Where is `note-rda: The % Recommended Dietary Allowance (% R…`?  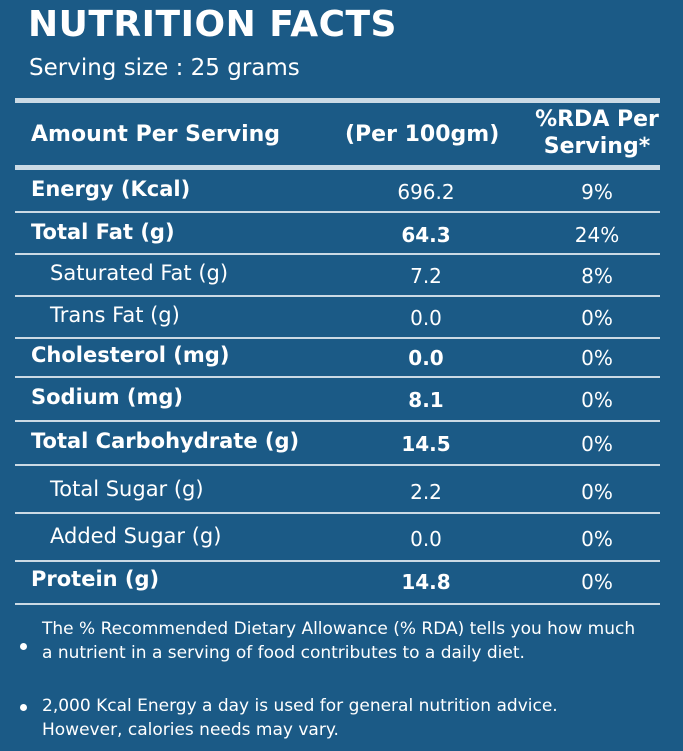
note-rda: The % Recommended Dietary Allowance (% R… is located at coordinates (357, 641).